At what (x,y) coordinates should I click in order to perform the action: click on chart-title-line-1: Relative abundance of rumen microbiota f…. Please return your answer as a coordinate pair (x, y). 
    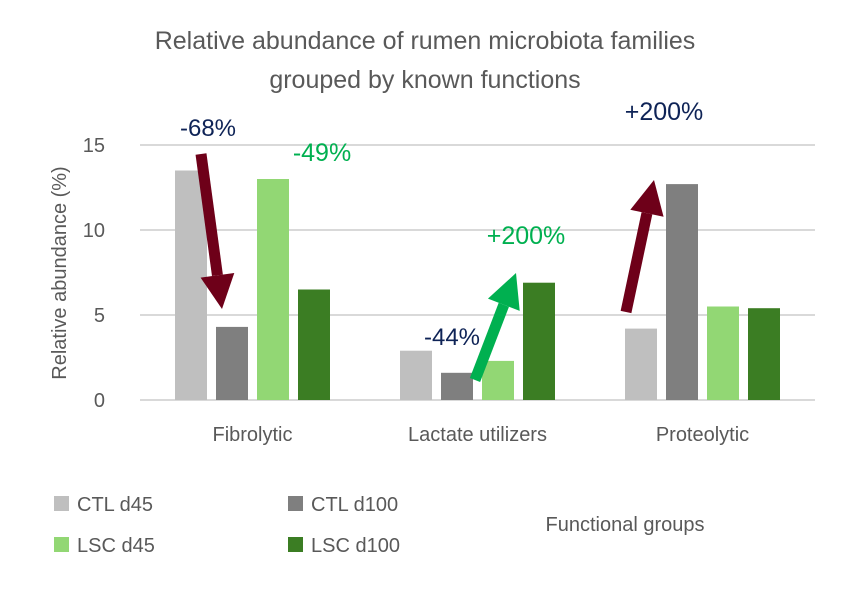
    Looking at the image, I should click on (425, 41).